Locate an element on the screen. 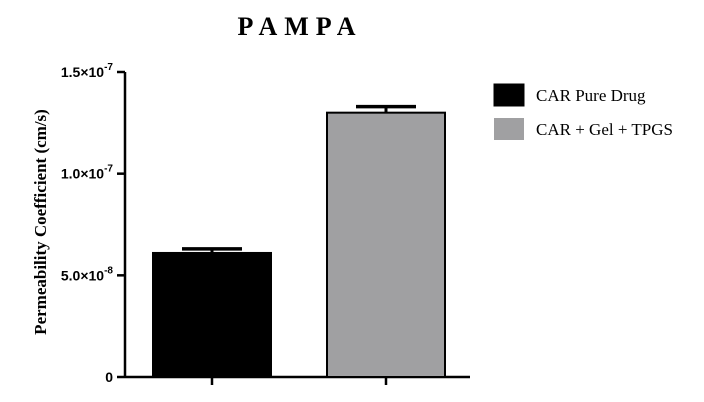 Image resolution: width=704 pixels, height=402 pixels. y-tick-label: 1.0×10⁻⁷ is located at coordinates (87, 173).